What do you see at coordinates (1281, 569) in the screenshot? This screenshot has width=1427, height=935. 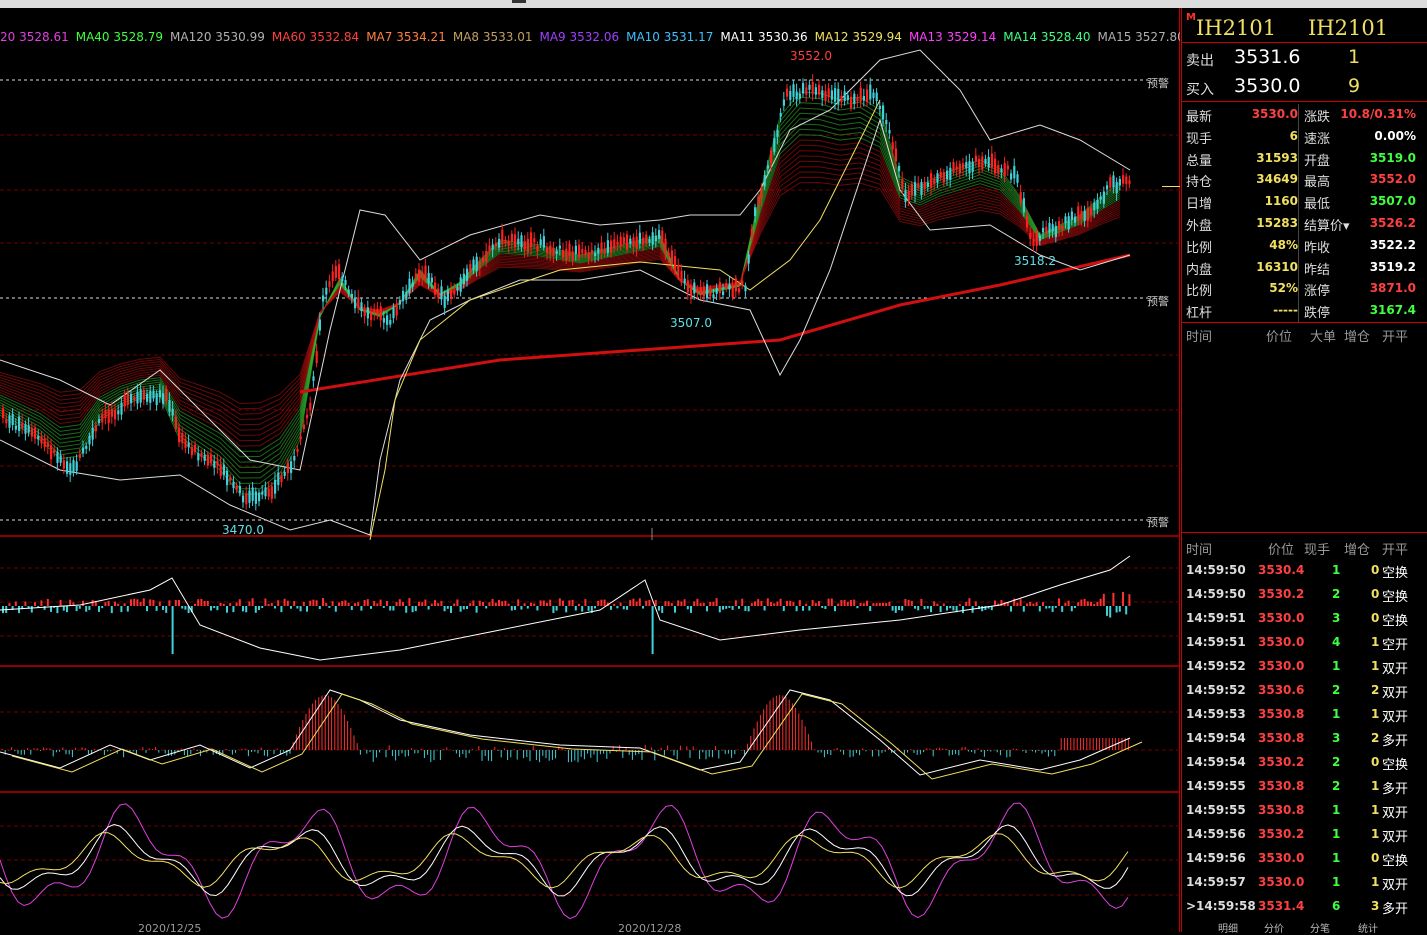 I see `tick-price: 3530.4` at bounding box center [1281, 569].